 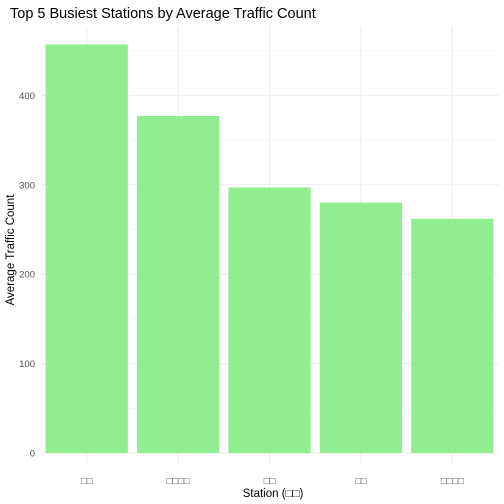 I want to click on x-ticks: □□ □□□□ □□ □□ □□□□, so click(x=272, y=481).